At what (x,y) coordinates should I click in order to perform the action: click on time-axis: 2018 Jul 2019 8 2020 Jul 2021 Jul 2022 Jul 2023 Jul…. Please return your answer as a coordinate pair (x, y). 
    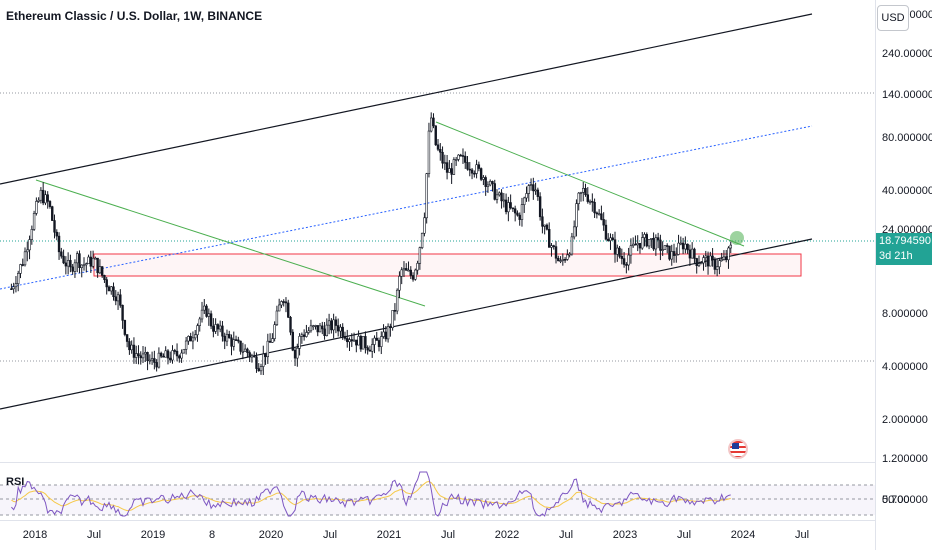
    Looking at the image, I should click on (416, 535).